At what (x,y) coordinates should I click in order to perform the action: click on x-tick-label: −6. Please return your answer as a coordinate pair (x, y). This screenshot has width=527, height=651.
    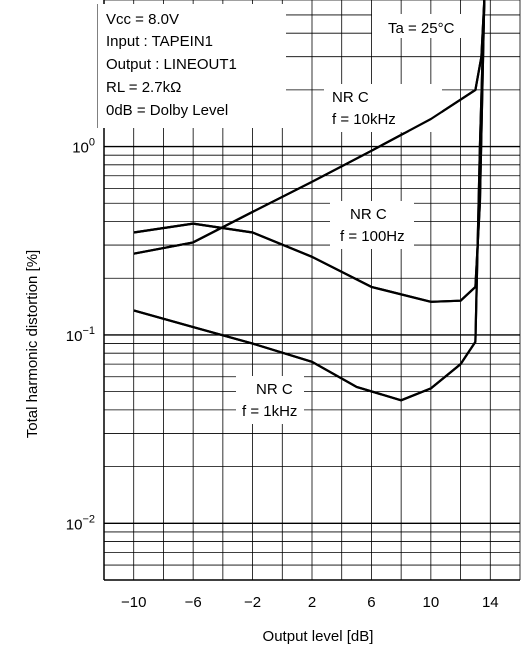
    Looking at the image, I should click on (193, 602).